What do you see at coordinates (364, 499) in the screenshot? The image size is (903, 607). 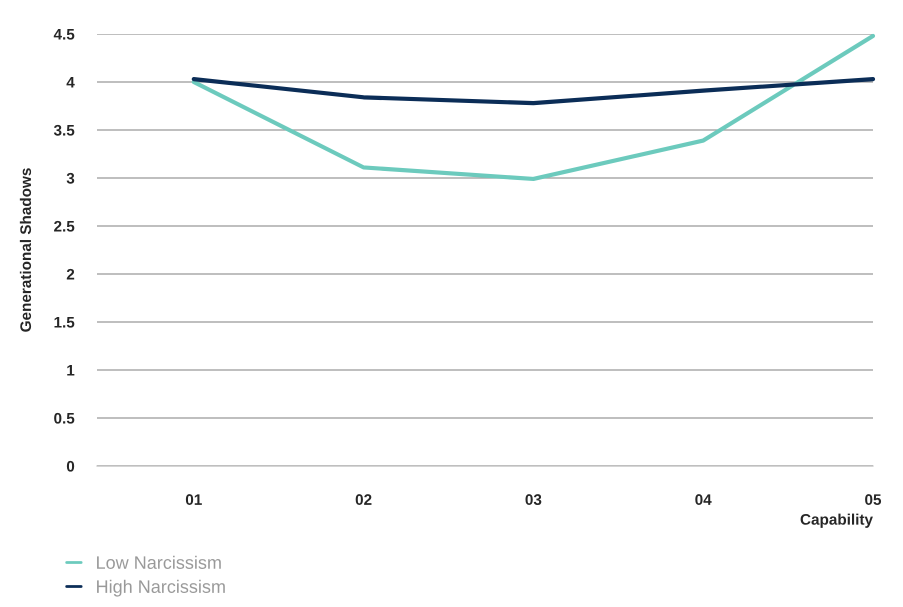 I see `x-tick-label: 02` at bounding box center [364, 499].